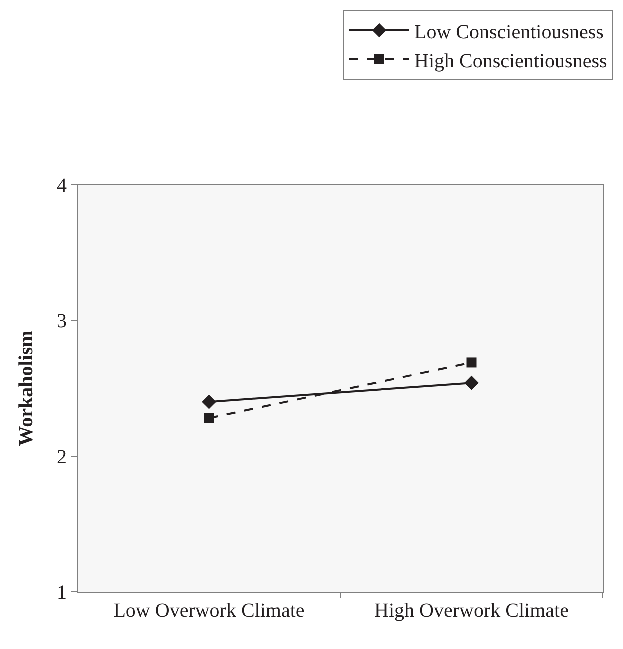  What do you see at coordinates (62, 186) in the screenshot?
I see `y-tick-label: 4` at bounding box center [62, 186].